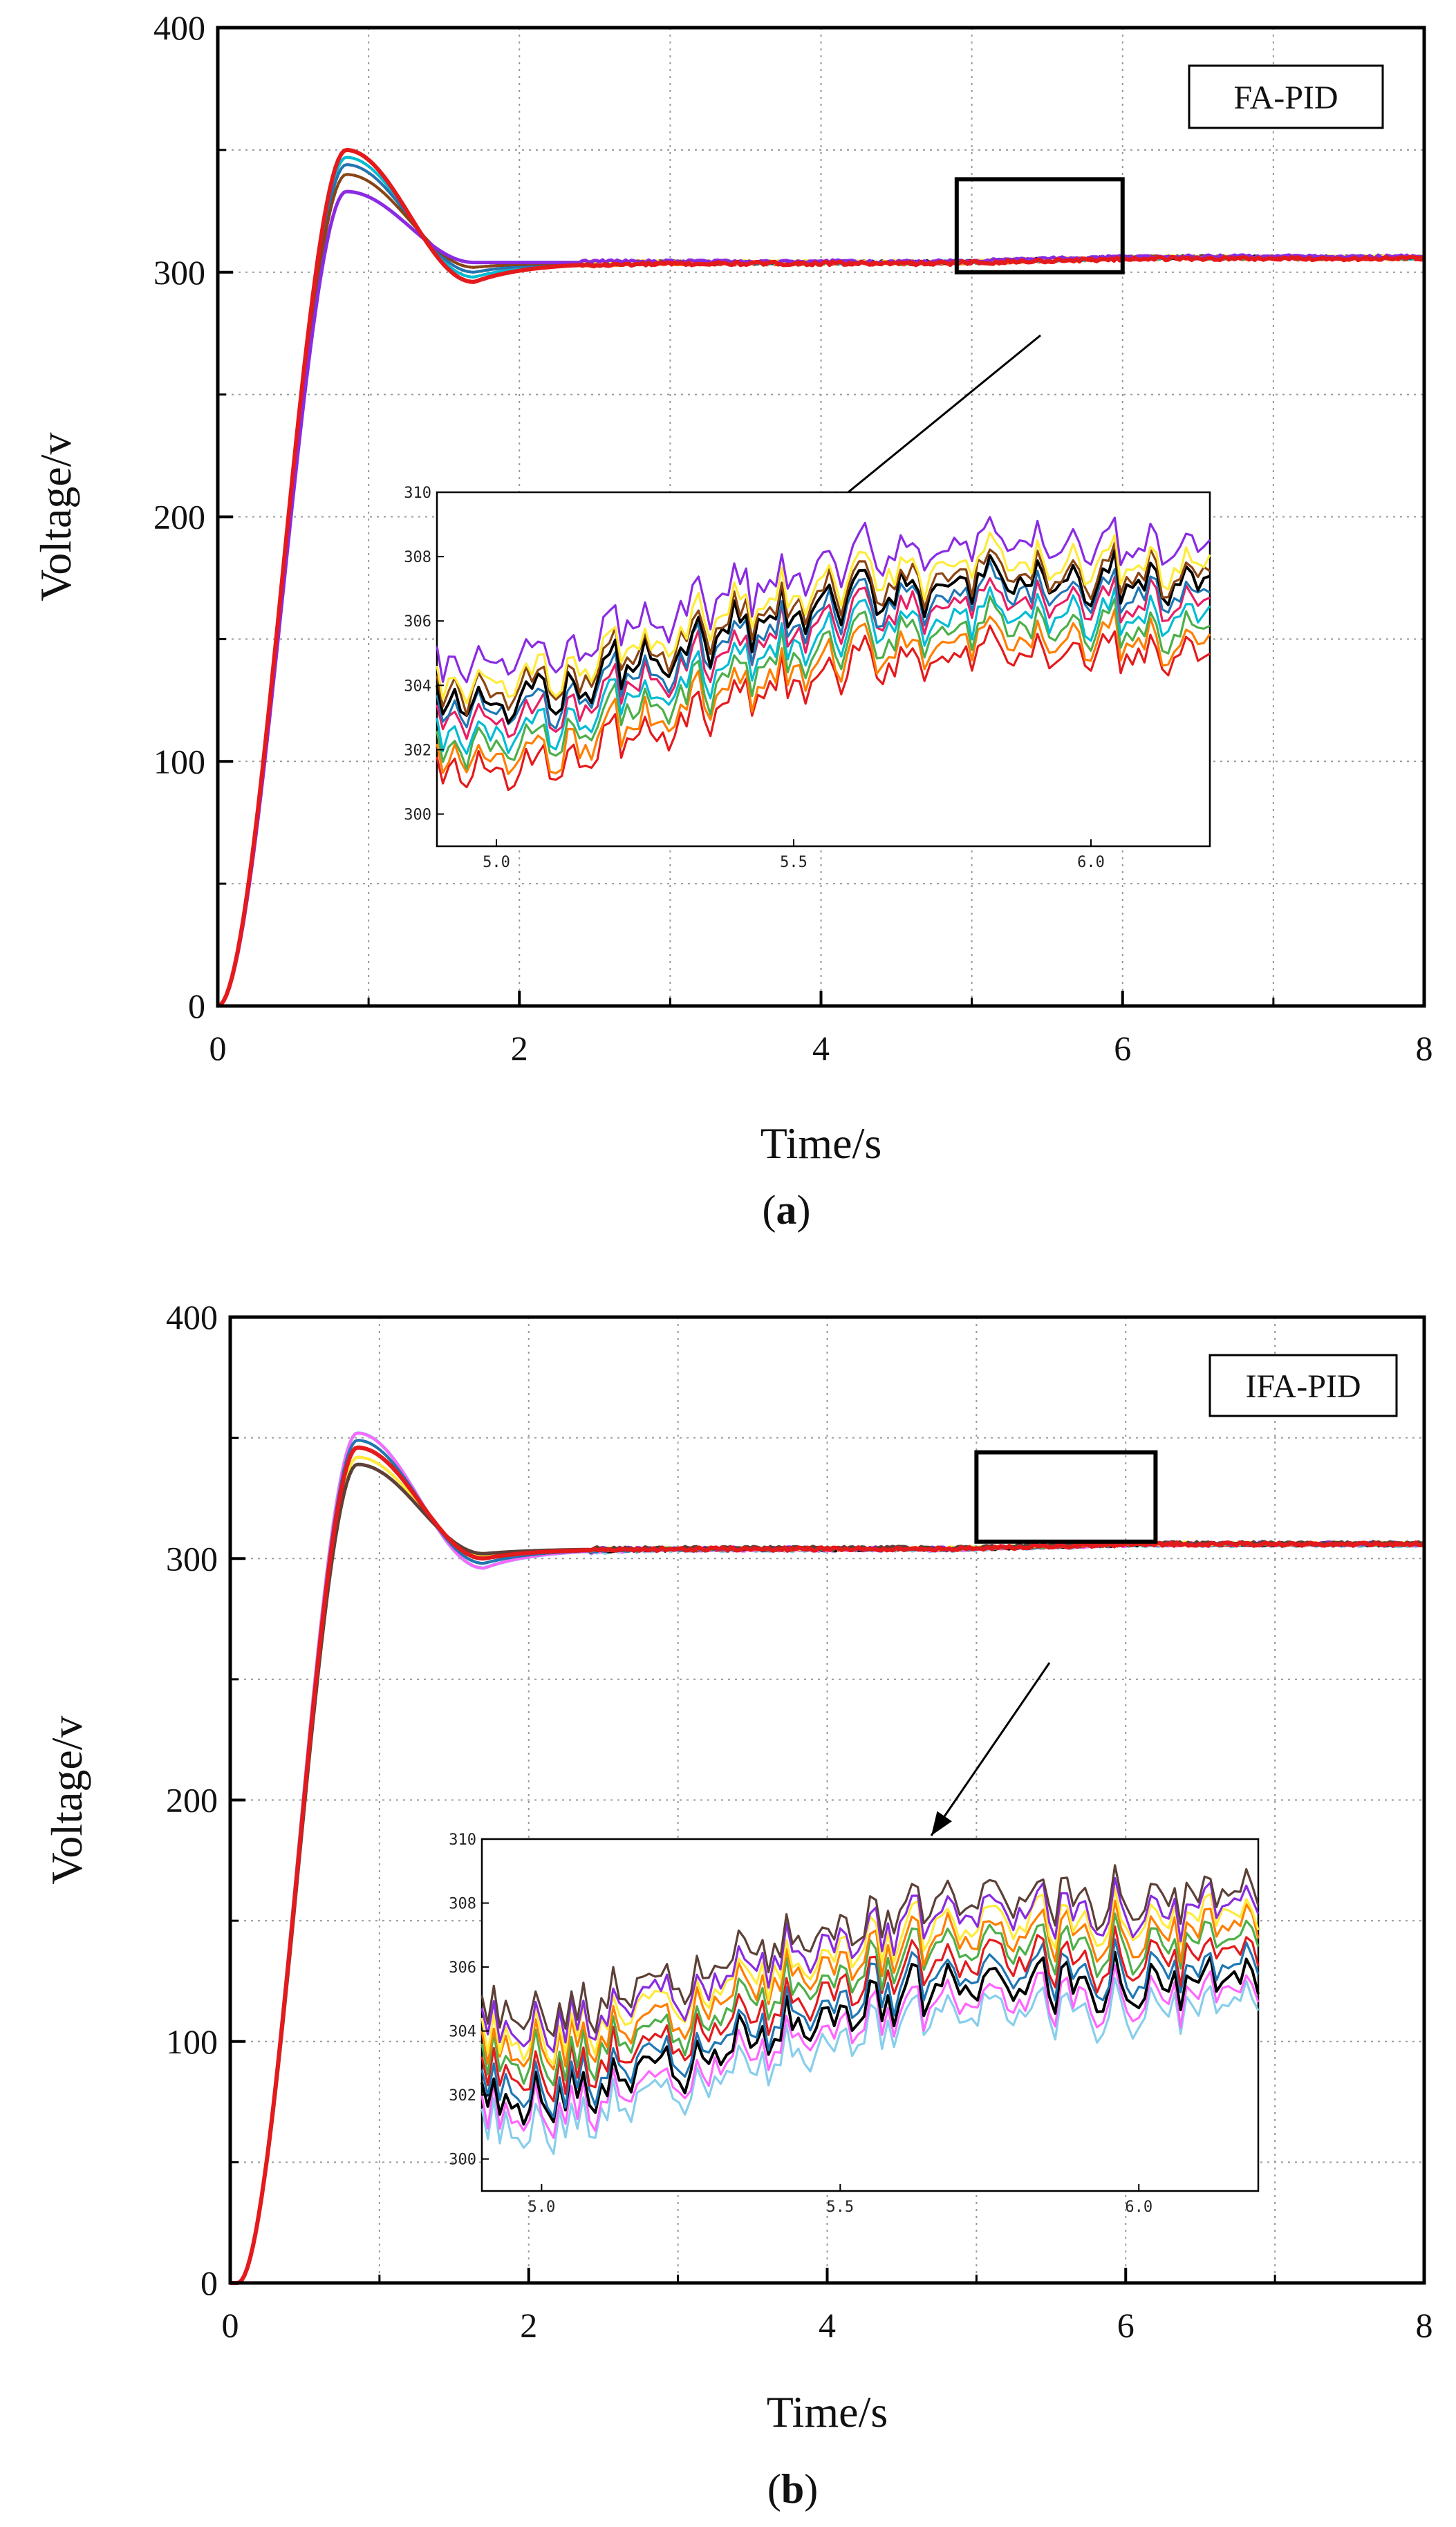 The width and height of the screenshot is (1456, 2527). I want to click on x-axis-title-a: Time/s, so click(821, 1143).